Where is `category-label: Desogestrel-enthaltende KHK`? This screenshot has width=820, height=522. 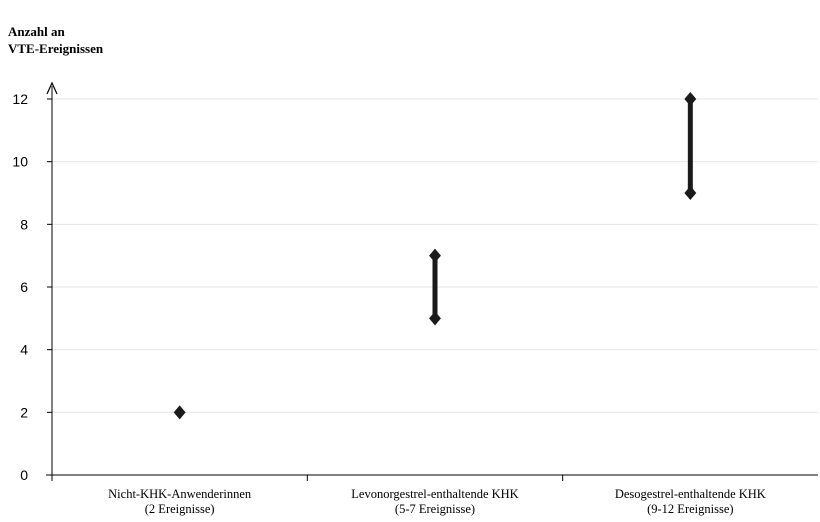 category-label: Desogestrel-enthaltende KHK is located at coordinates (690, 494).